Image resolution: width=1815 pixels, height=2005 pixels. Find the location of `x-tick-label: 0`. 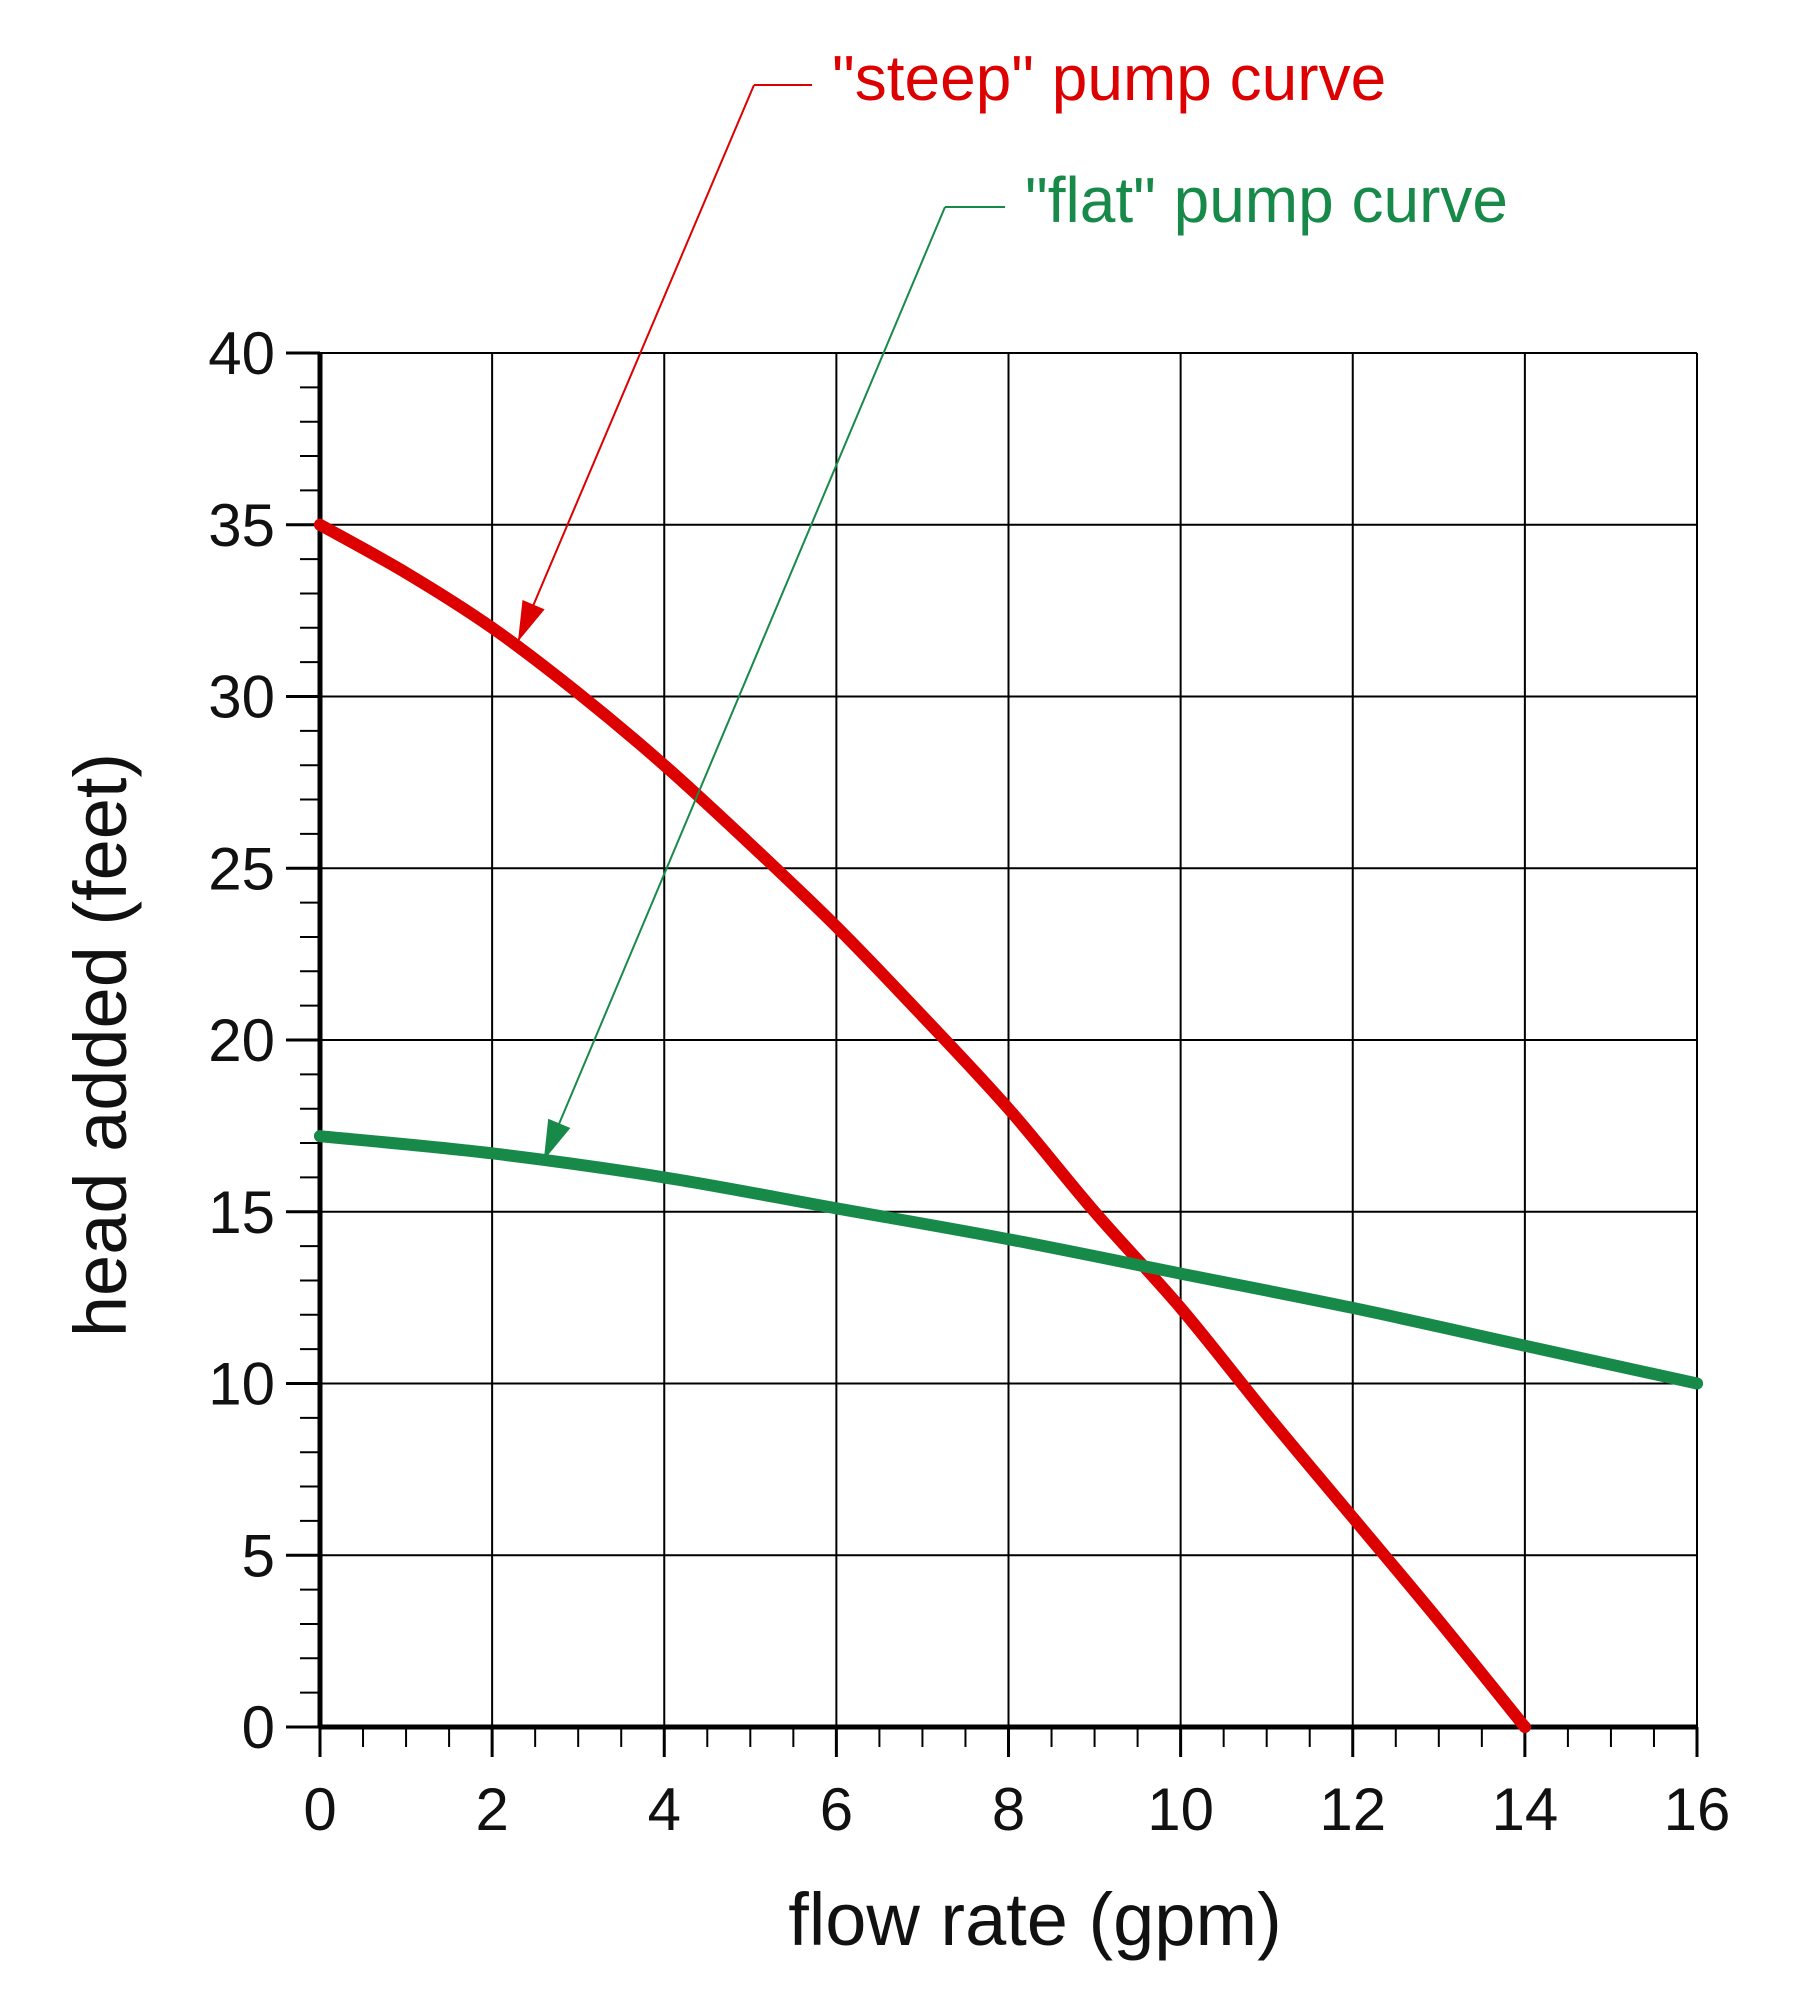

x-tick-label: 0 is located at coordinates (319, 1809).